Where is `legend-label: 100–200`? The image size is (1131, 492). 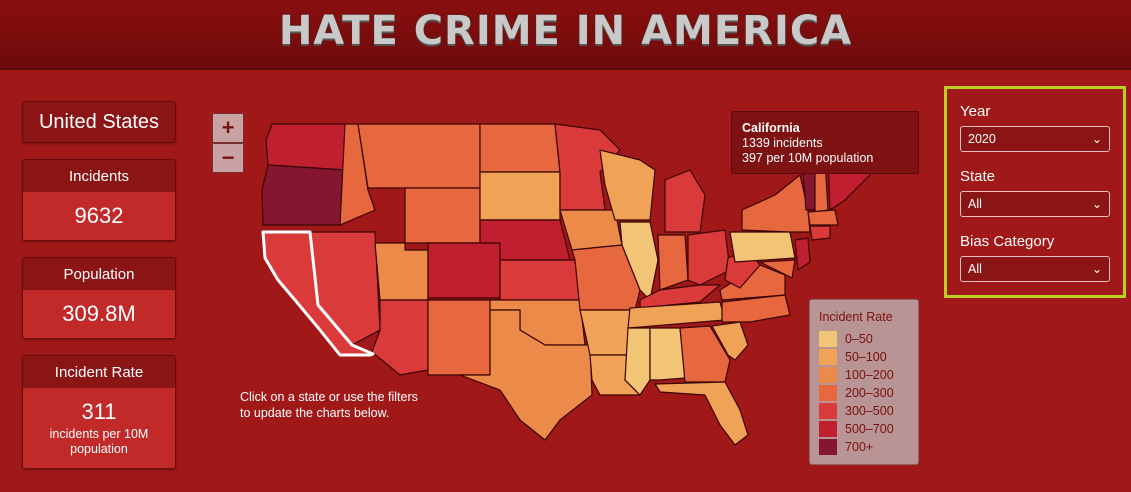
legend-label: 100–200 is located at coordinates (869, 375).